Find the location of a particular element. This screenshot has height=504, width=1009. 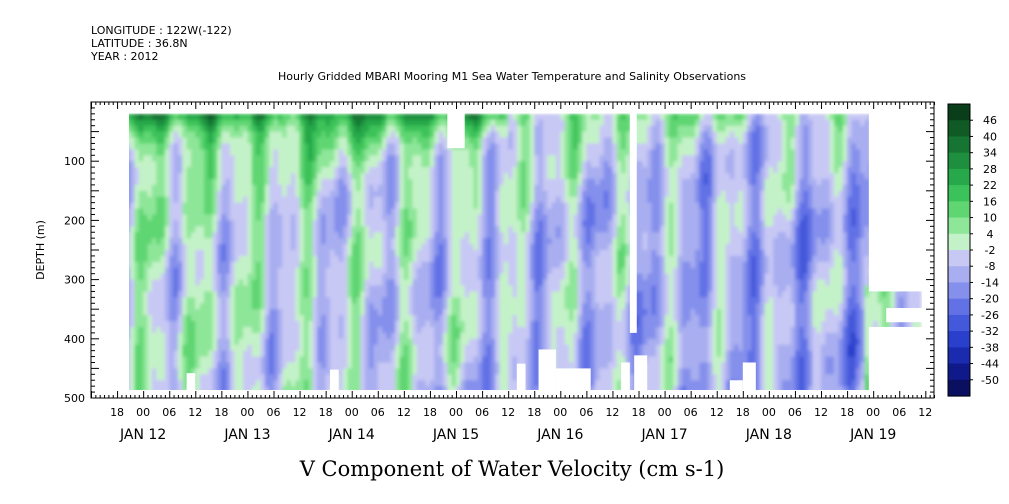

colorbar-label: -50 is located at coordinates (990, 380).